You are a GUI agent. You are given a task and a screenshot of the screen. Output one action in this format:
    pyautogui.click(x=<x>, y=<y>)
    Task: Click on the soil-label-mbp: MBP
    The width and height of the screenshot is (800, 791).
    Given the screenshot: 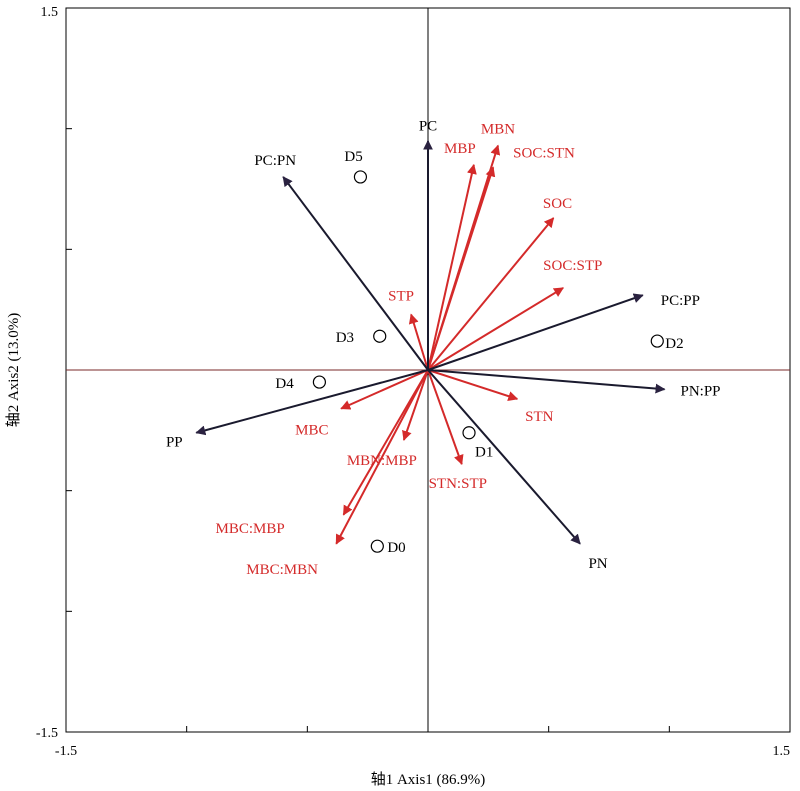 What is the action you would take?
    pyautogui.click(x=460, y=149)
    